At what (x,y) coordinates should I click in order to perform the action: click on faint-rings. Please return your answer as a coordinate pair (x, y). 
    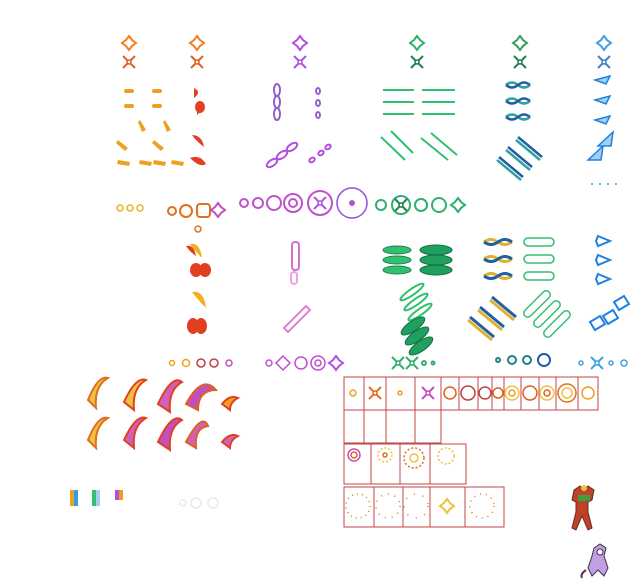
    Looking at the image, I should click on (199, 503).